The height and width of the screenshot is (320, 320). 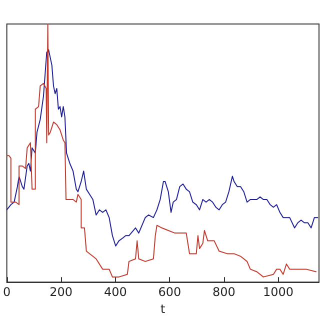 What do you see at coordinates (224, 292) in the screenshot?
I see `x-tick-label: 800` at bounding box center [224, 292].